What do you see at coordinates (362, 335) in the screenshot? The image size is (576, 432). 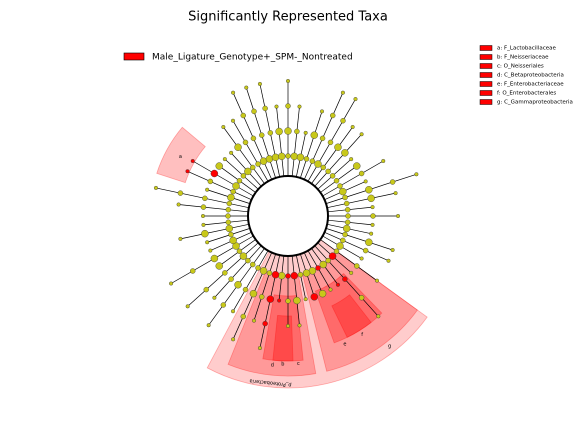 I see `clade-mark: f` at bounding box center [362, 335].